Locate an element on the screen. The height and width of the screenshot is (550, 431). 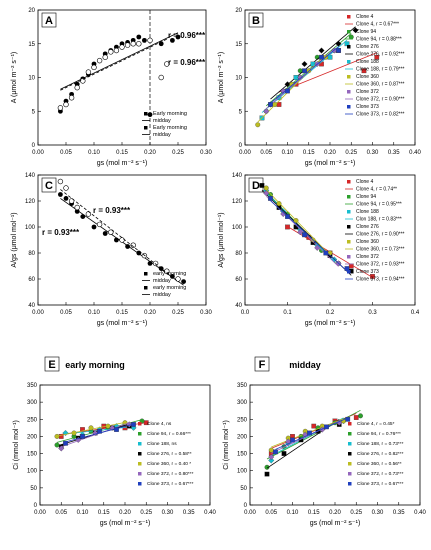
panel-title: midday is located at coordinates (305, 365).